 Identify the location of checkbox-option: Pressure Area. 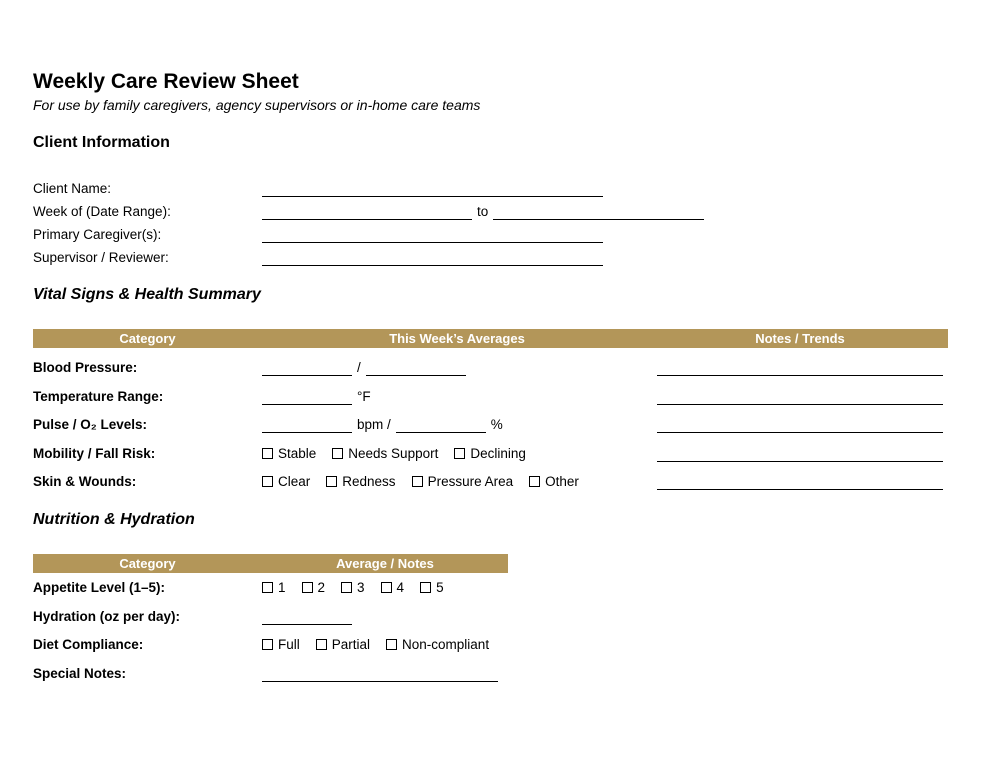
(462, 482).